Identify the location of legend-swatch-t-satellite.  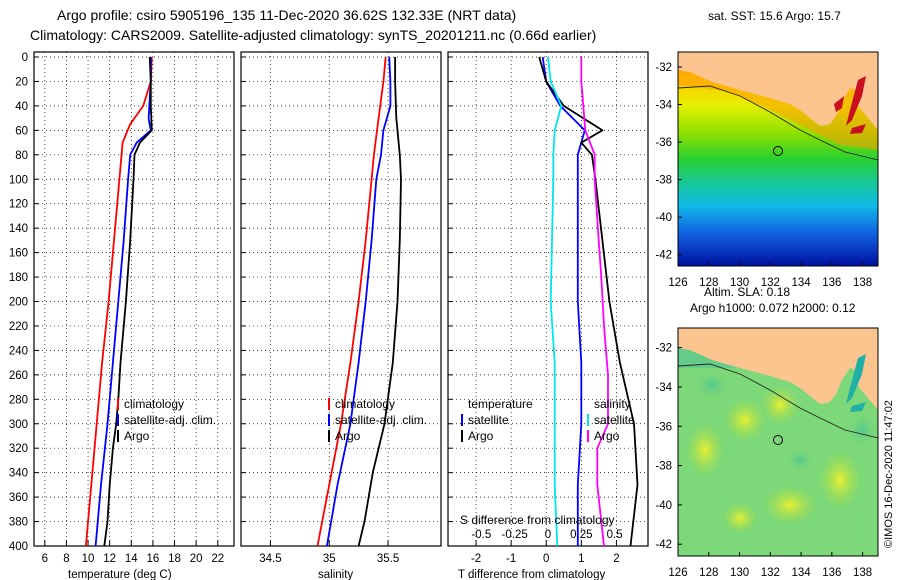
(462, 420).